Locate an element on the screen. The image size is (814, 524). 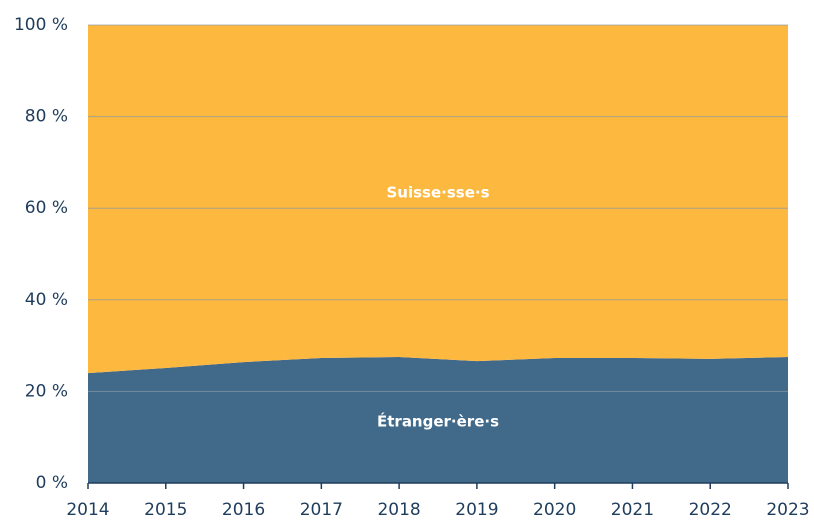
y-tick-label: 60 % is located at coordinates (46, 208).